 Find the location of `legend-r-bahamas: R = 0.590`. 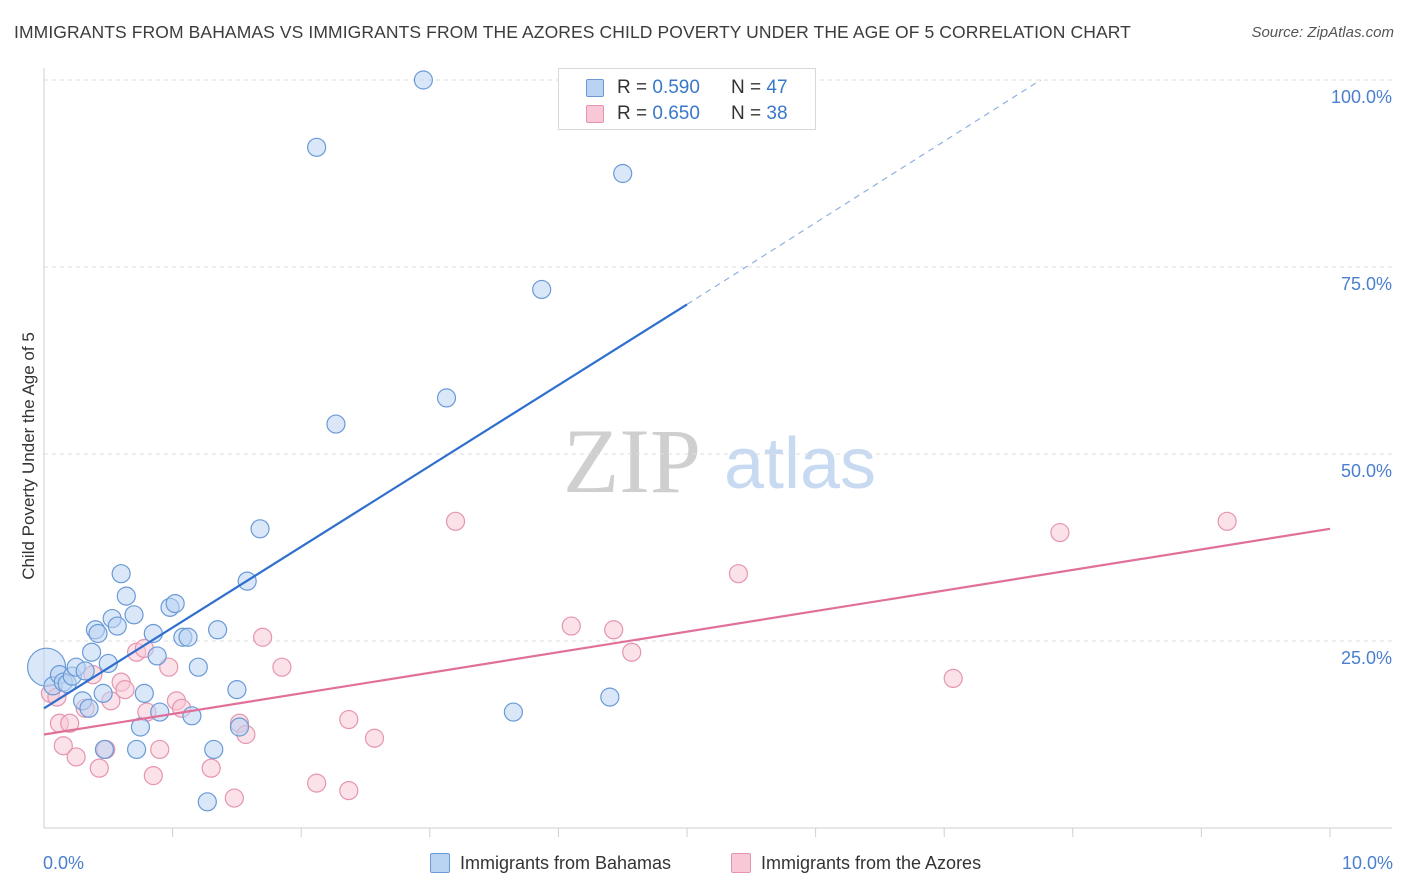

legend-r-bahamas: R = 0.590 is located at coordinates (658, 87).